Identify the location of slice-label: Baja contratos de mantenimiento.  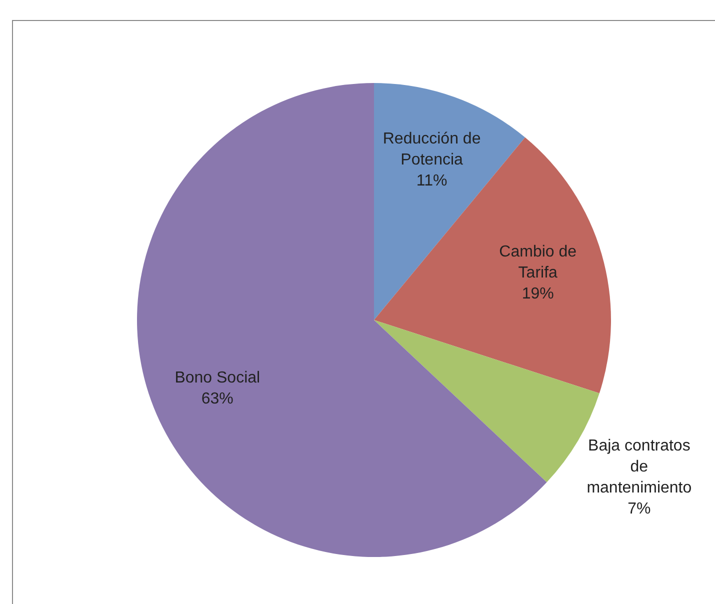
(639, 466).